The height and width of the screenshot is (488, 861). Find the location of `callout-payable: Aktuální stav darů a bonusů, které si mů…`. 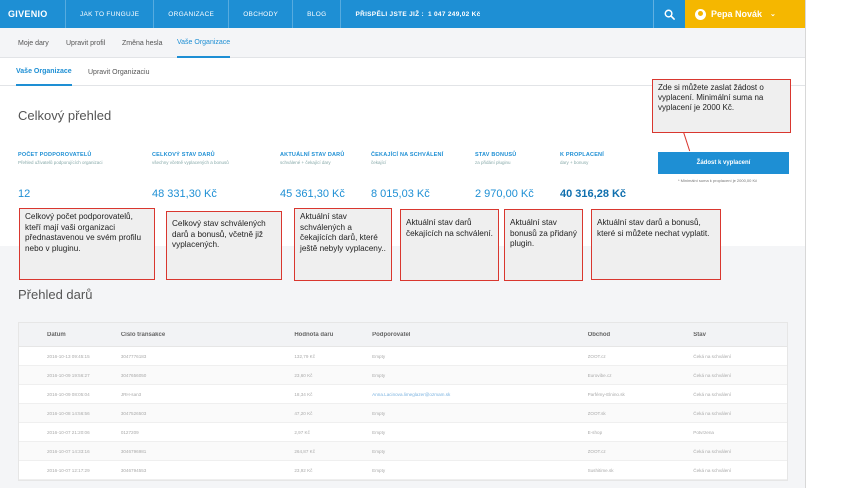

callout-payable: Aktuální stav darů a bonusů, které si mů… is located at coordinates (656, 244).